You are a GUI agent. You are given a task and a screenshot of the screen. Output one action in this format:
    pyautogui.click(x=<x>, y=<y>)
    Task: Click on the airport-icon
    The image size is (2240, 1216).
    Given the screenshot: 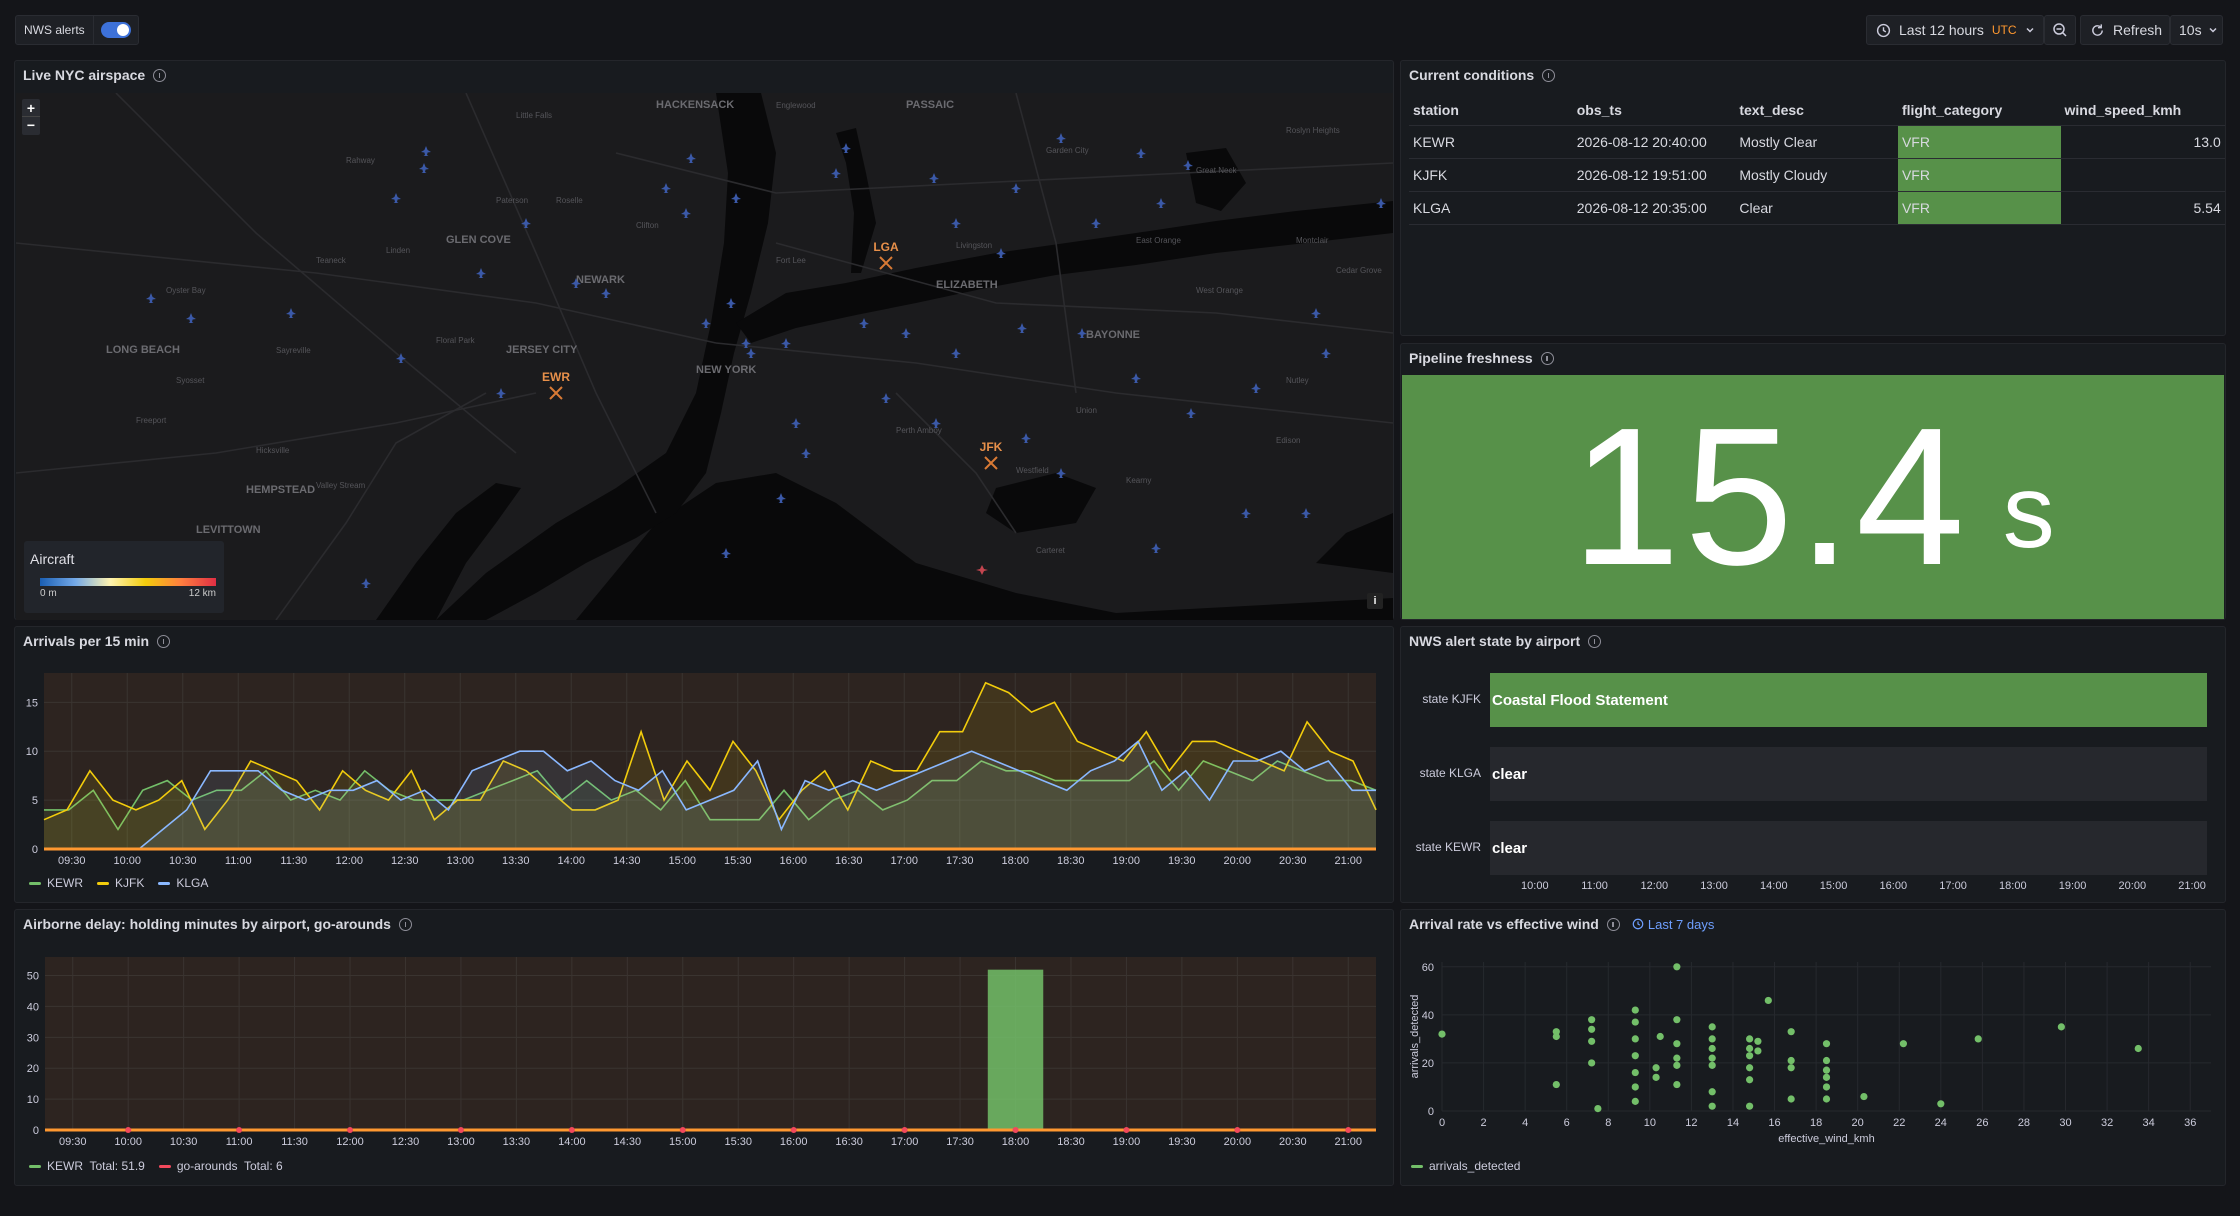 What is the action you would take?
    pyautogui.click(x=556, y=393)
    